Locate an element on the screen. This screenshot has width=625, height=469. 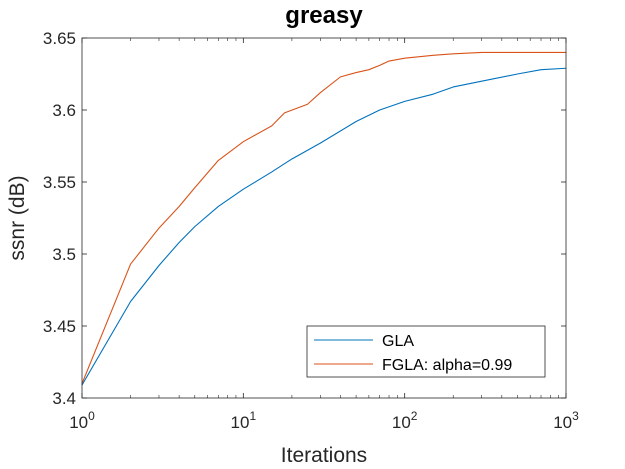
y-tick-label: 3.55 is located at coordinates (59, 182).